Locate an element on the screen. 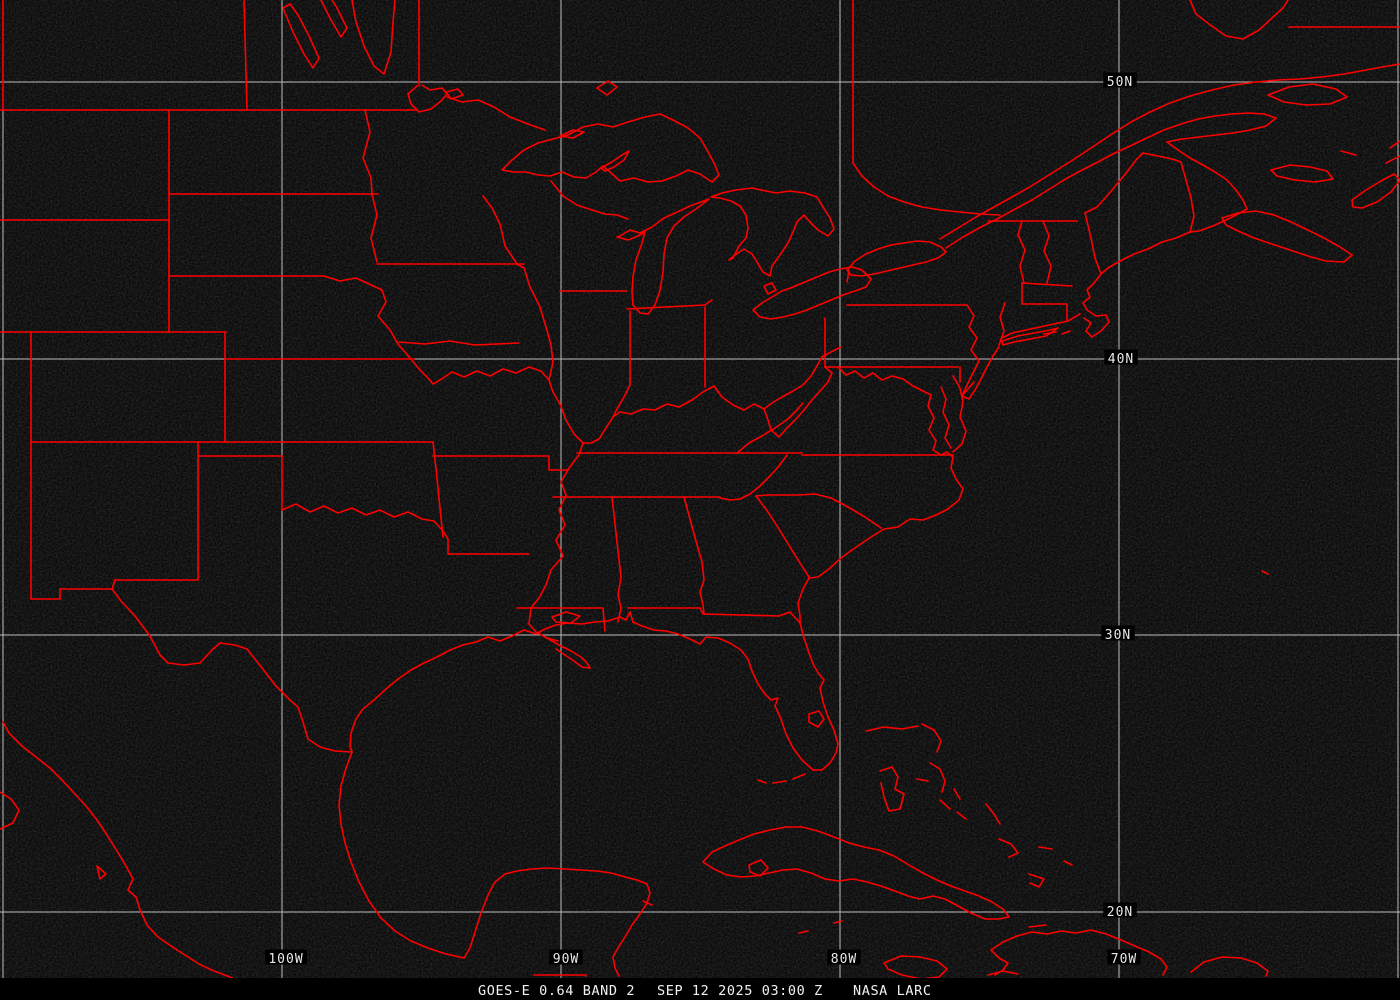 The width and height of the screenshot is (1400, 1000). map-path-louisiana-coast is located at coordinates (504, 637).